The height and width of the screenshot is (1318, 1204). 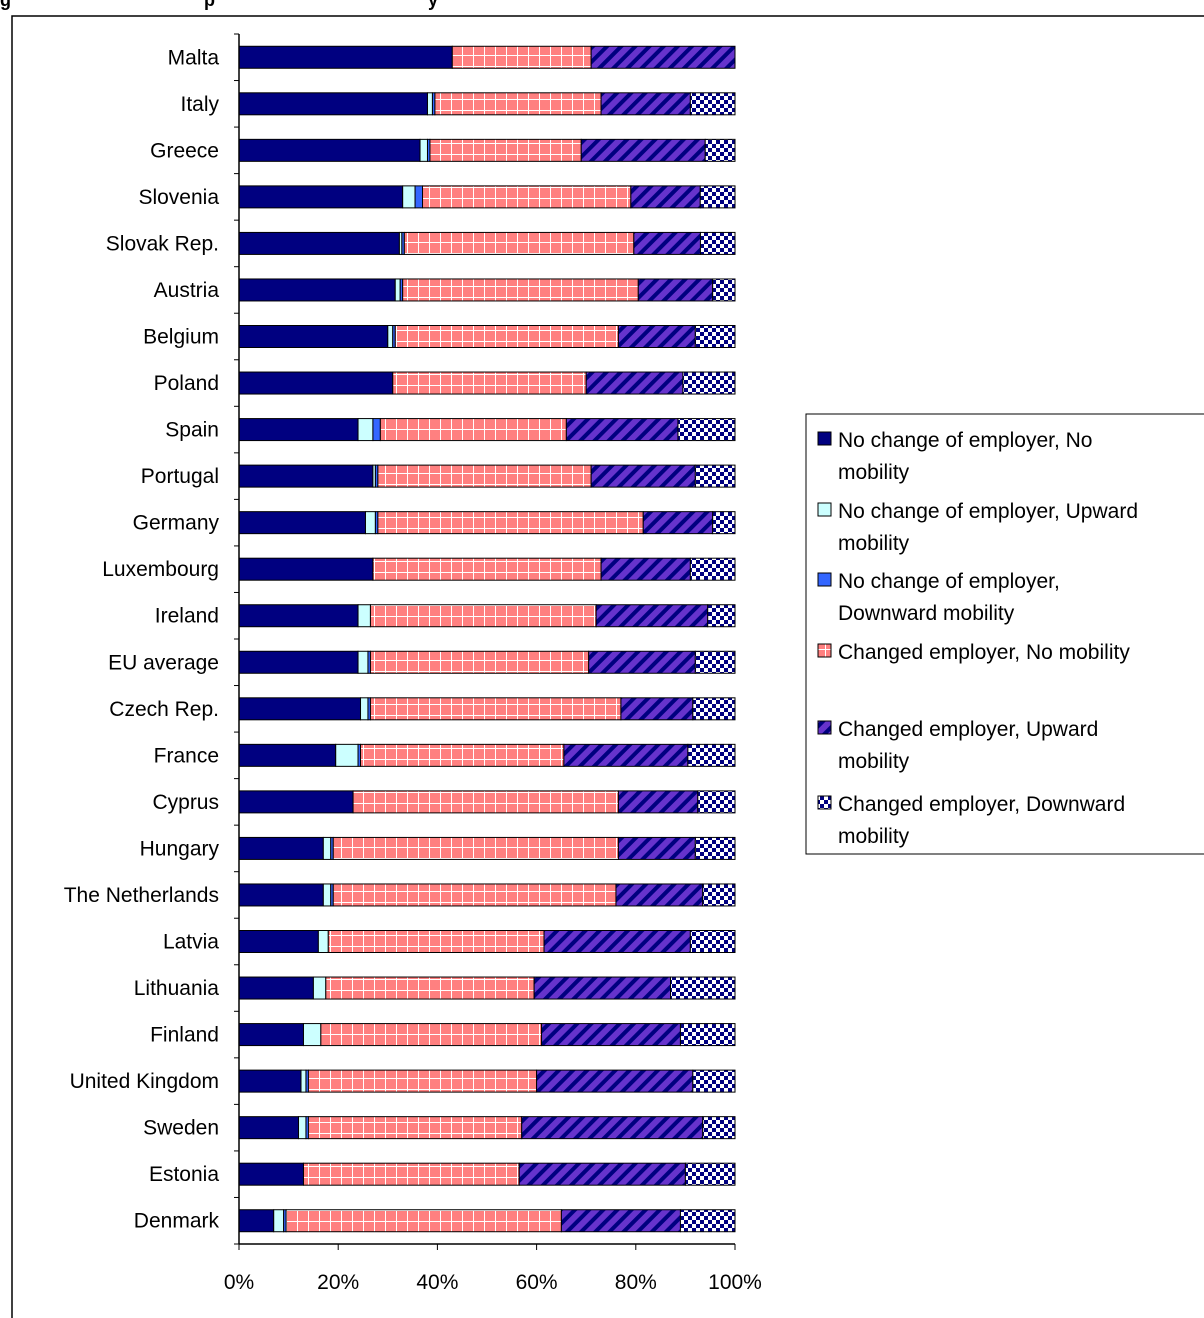 I want to click on category-label: Poland, so click(x=186, y=383).